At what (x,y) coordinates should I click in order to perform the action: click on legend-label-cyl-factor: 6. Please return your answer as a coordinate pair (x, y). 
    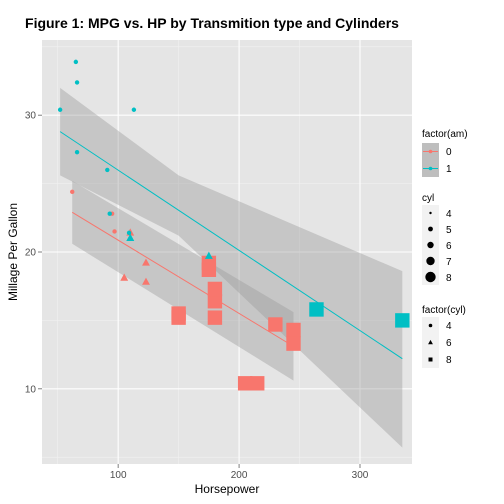
    Looking at the image, I should click on (449, 343).